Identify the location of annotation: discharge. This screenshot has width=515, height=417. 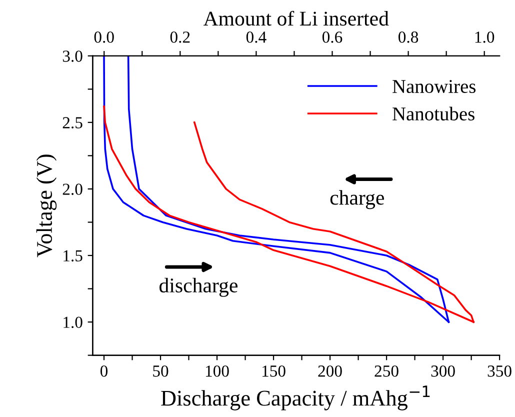
(199, 287).